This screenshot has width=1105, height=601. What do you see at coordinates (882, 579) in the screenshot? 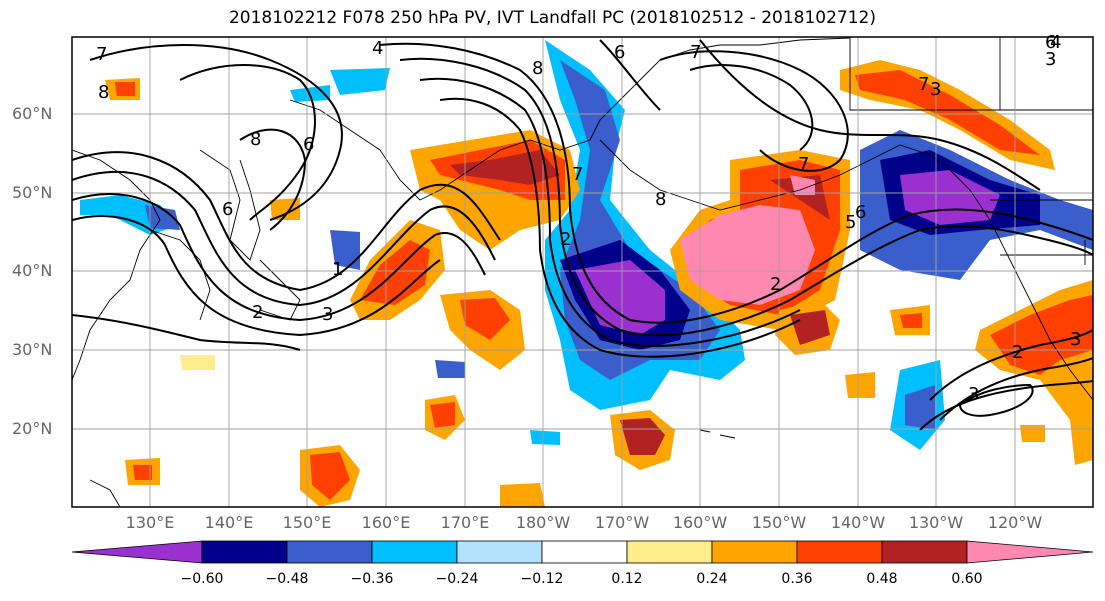
I see `colorbar-tick-label: 0.48` at bounding box center [882, 579].